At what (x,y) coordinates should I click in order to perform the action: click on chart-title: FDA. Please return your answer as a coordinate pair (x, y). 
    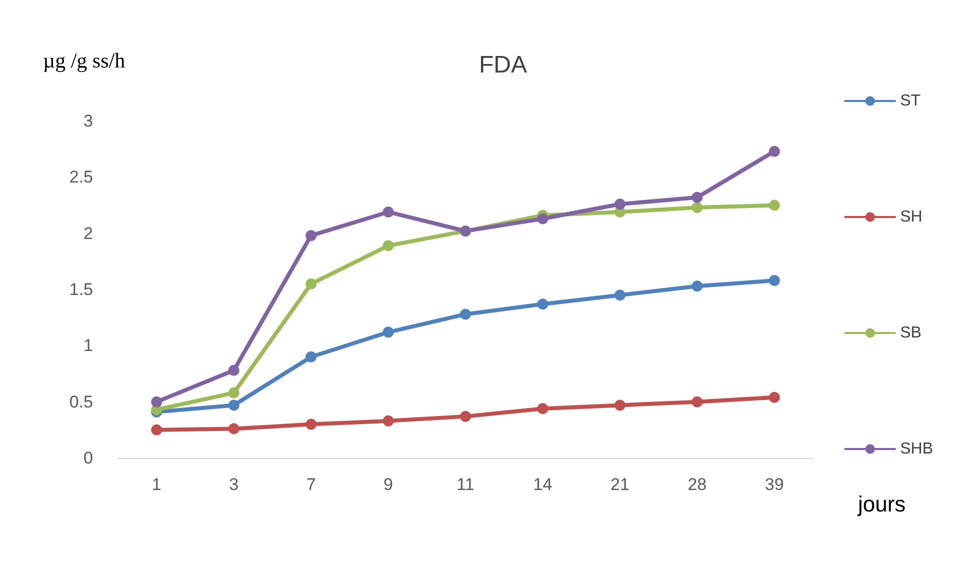
    Looking at the image, I should click on (503, 65).